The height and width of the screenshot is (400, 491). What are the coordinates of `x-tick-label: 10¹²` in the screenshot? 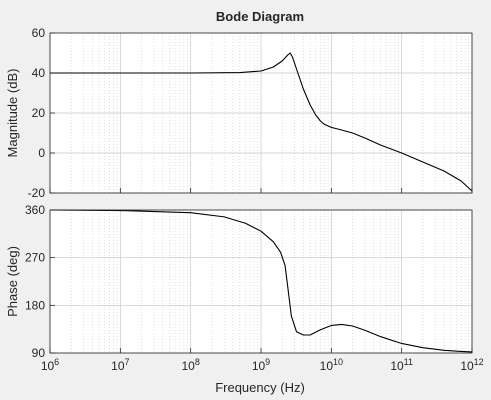 It's located at (471, 365).